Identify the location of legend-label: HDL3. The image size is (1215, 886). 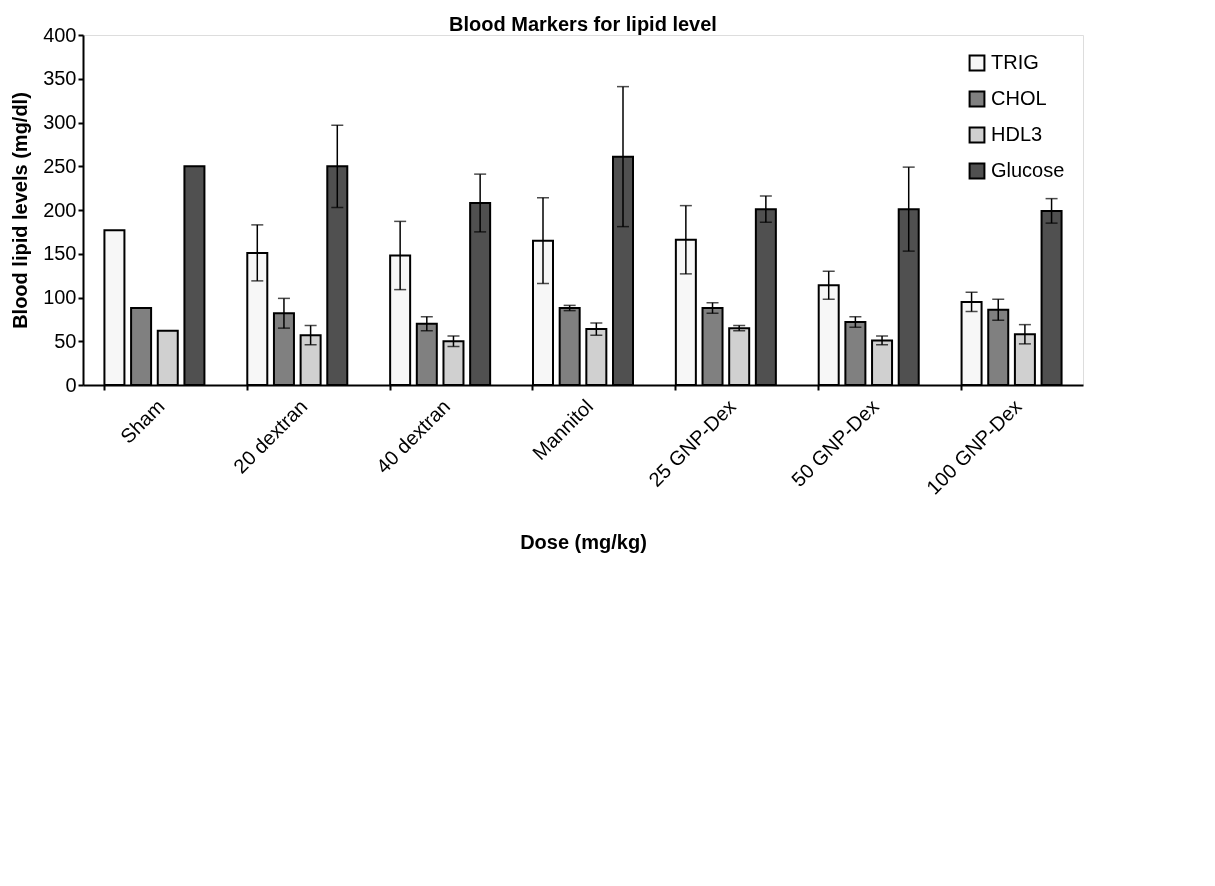
(1017, 134).